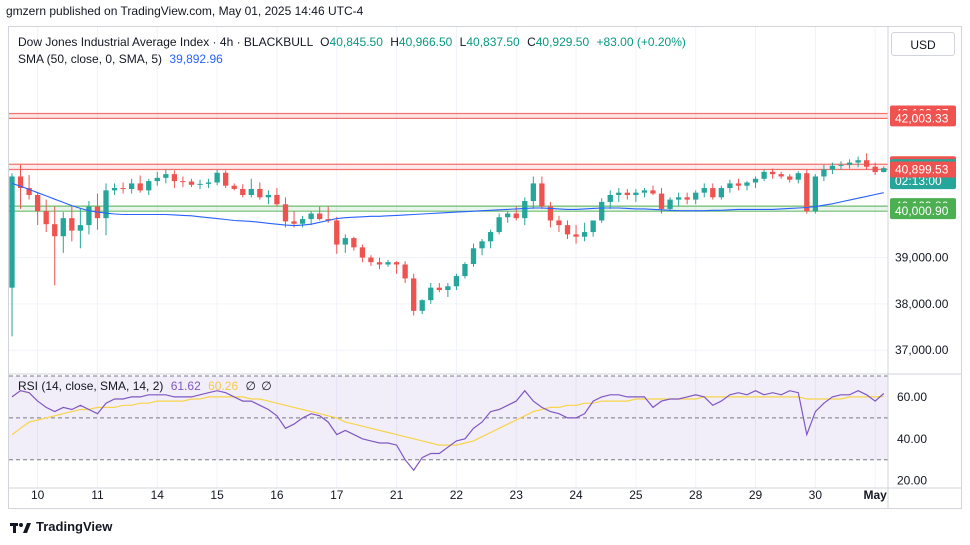 The height and width of the screenshot is (545, 970). Describe the element at coordinates (217, 495) in the screenshot. I see `x-tick-label: 15` at that location.